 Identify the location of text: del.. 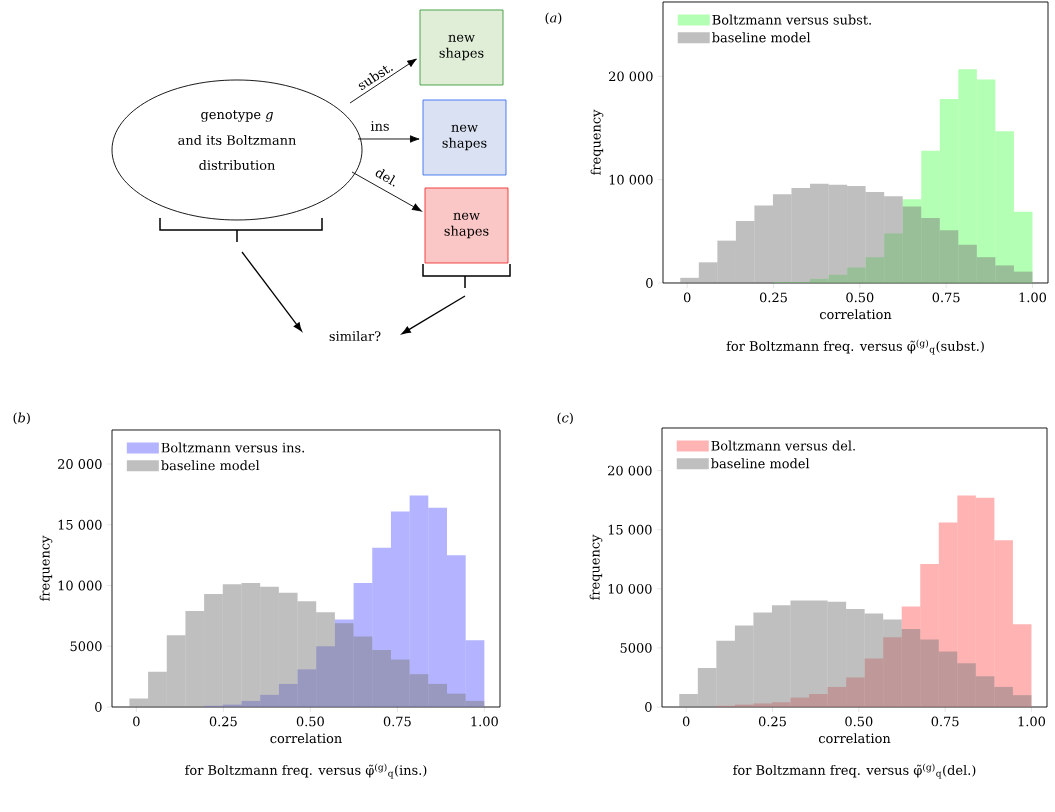
(385, 177).